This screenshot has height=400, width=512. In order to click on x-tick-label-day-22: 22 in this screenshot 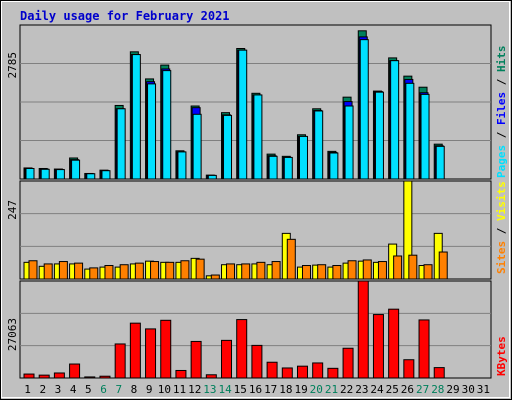, I will do `click(346, 389)`.